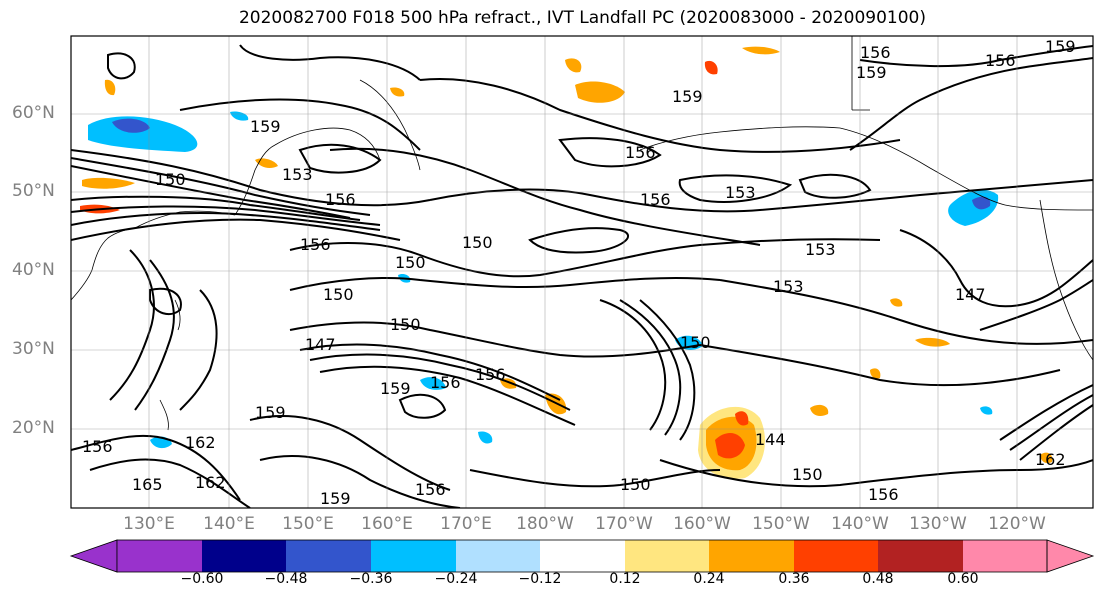 The height and width of the screenshot is (601, 1105). Describe the element at coordinates (147, 484) in the screenshot. I see `contour-label: 165` at that location.